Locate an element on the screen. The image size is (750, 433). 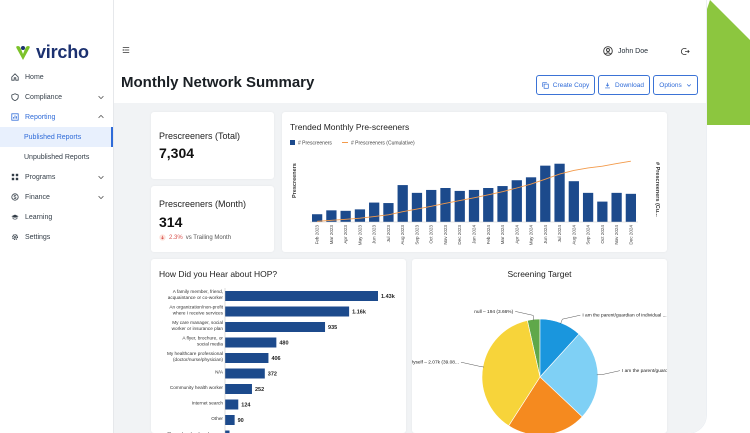
bar-value-label: 90 is located at coordinates (241, 421).